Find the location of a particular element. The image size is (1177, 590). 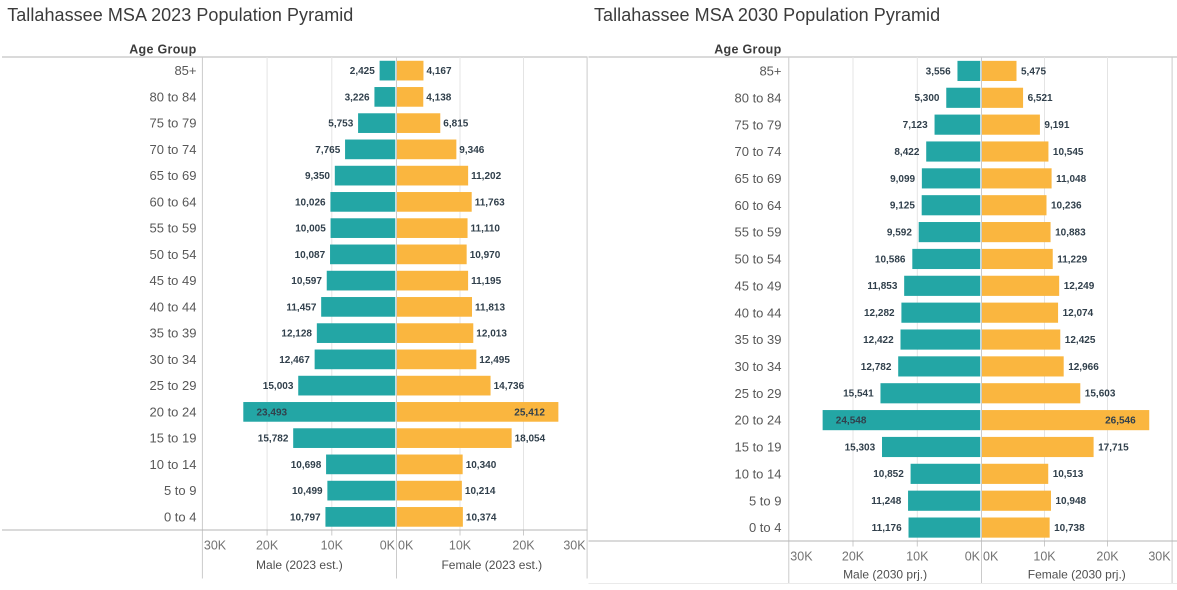

svg-text: 9,350 is located at coordinates (317, 176).